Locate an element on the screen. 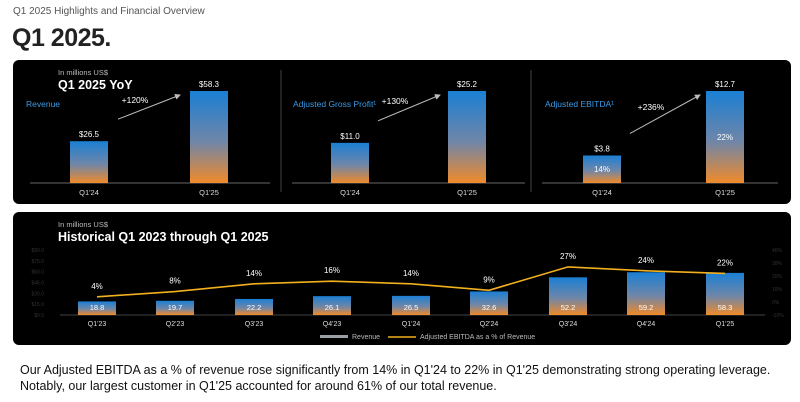 The image size is (800, 402). legend-revenue-label: Revenue is located at coordinates (366, 337).